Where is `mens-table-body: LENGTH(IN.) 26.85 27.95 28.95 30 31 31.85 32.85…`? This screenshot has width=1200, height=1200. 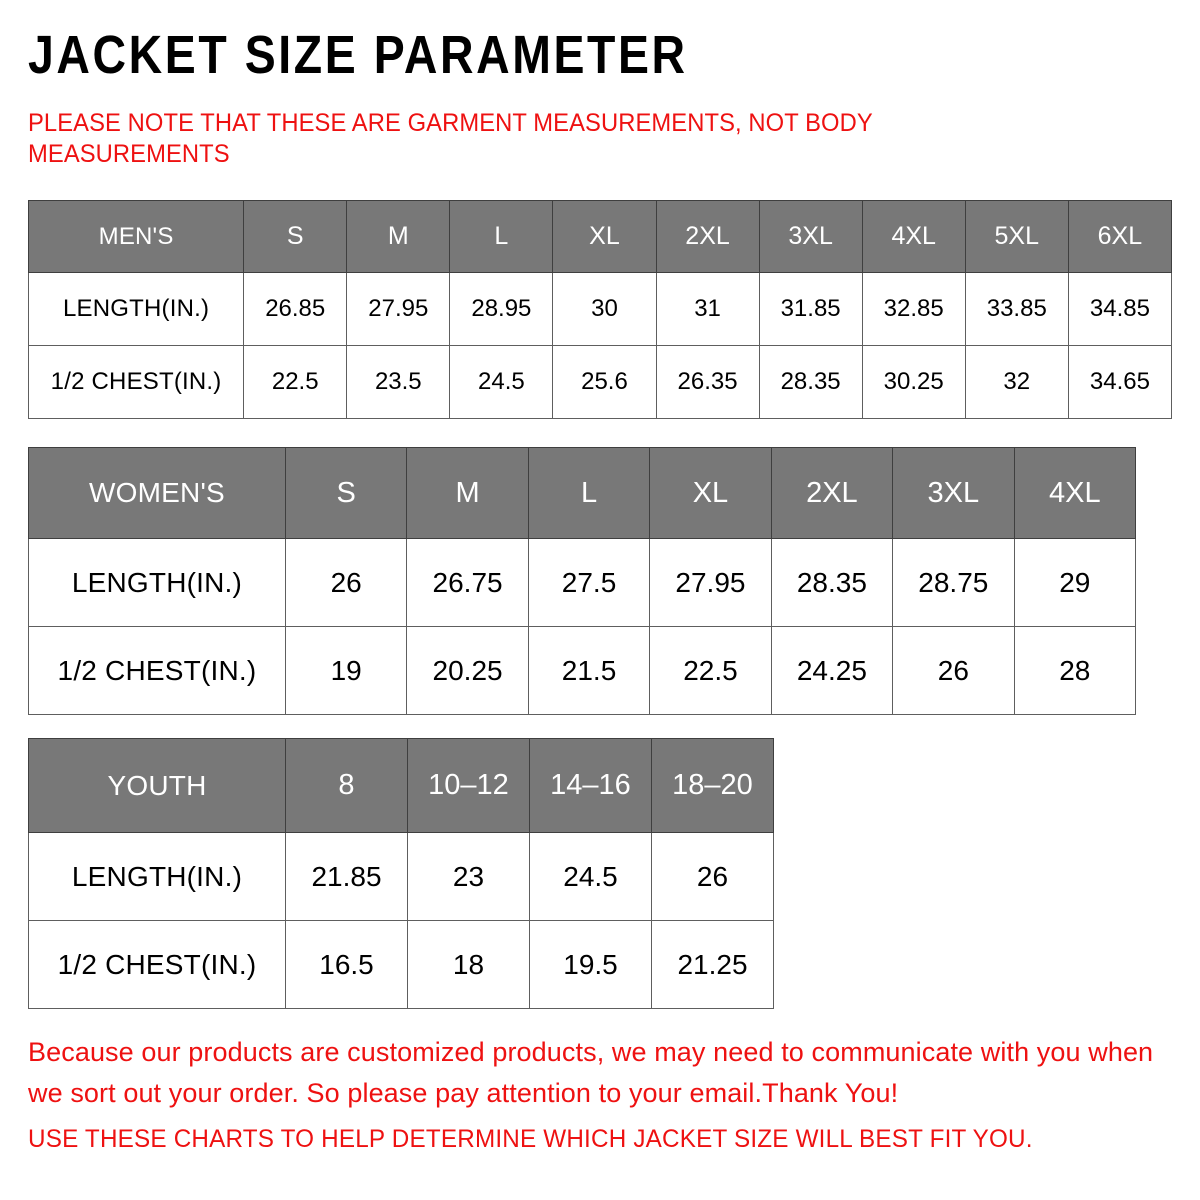 mens-table-body: LENGTH(IN.) 26.85 27.95 28.95 30 31 31.85 32.85… is located at coordinates (600, 345).